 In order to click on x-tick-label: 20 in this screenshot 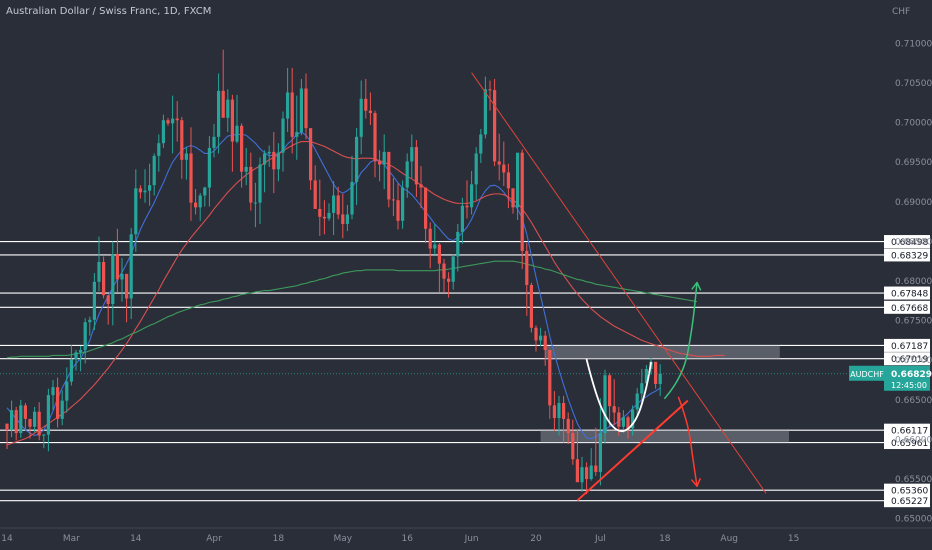, I will do `click(536, 539)`.